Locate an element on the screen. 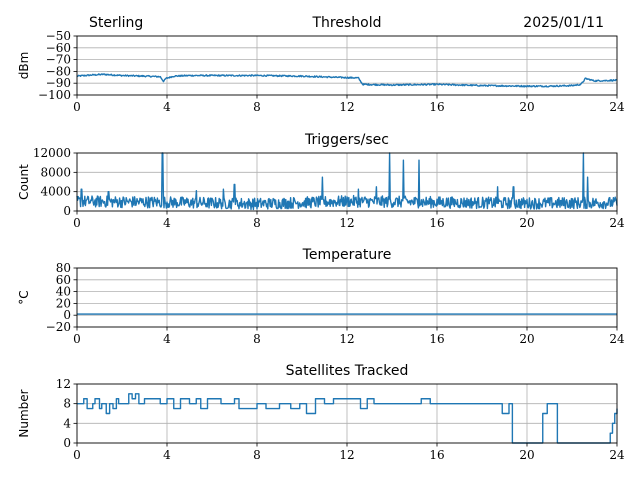  y-tick-label: −50 is located at coordinates (58, 36).